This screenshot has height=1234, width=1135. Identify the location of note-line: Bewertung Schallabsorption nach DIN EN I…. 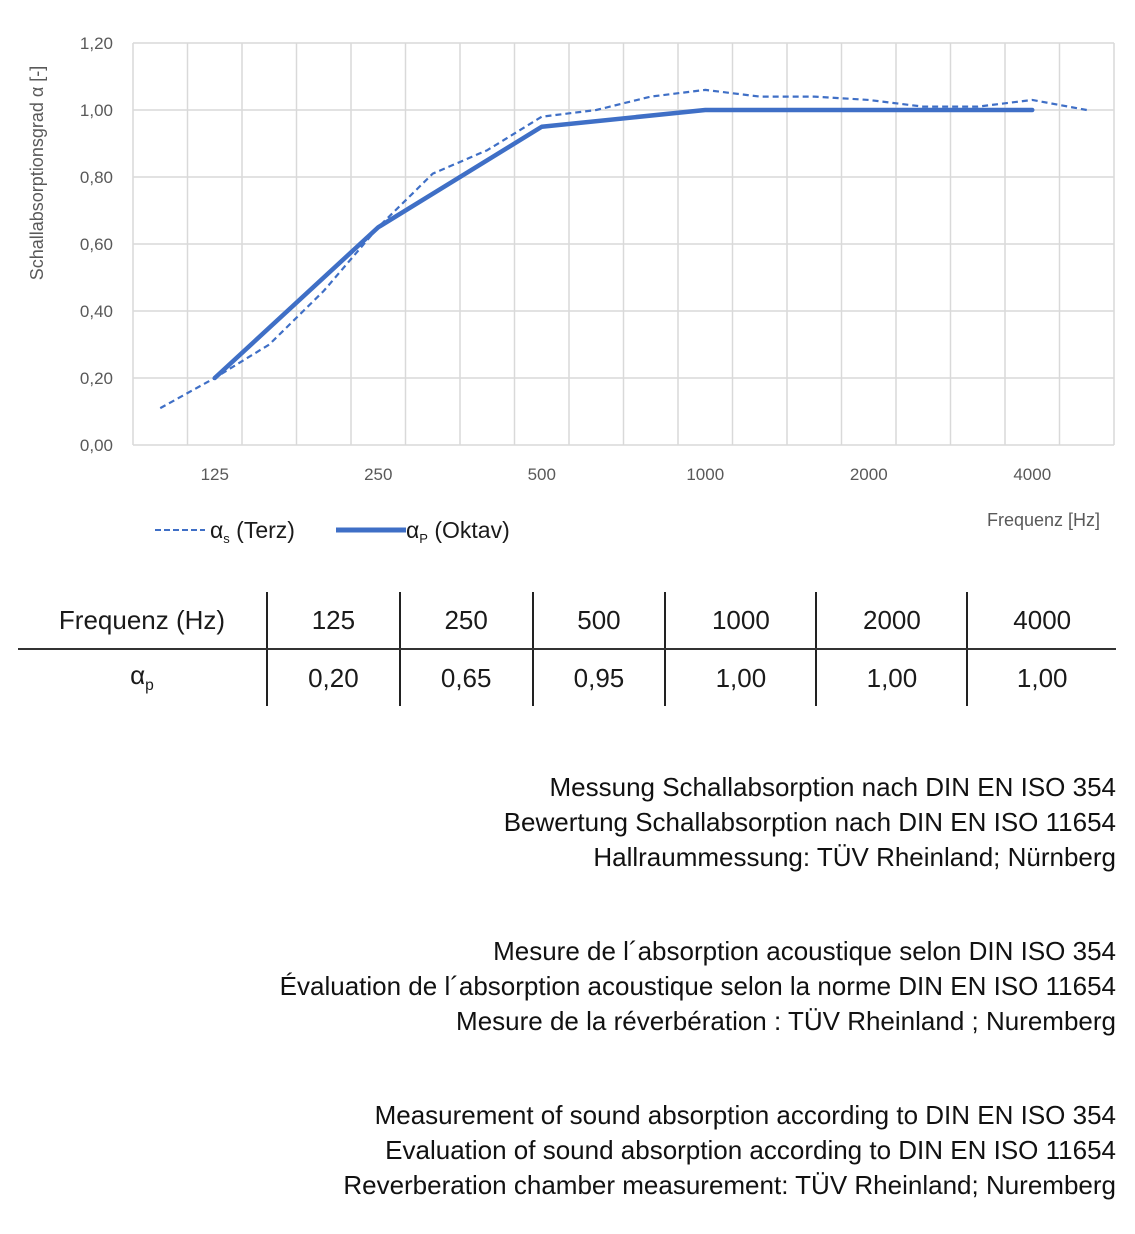
(809, 822).